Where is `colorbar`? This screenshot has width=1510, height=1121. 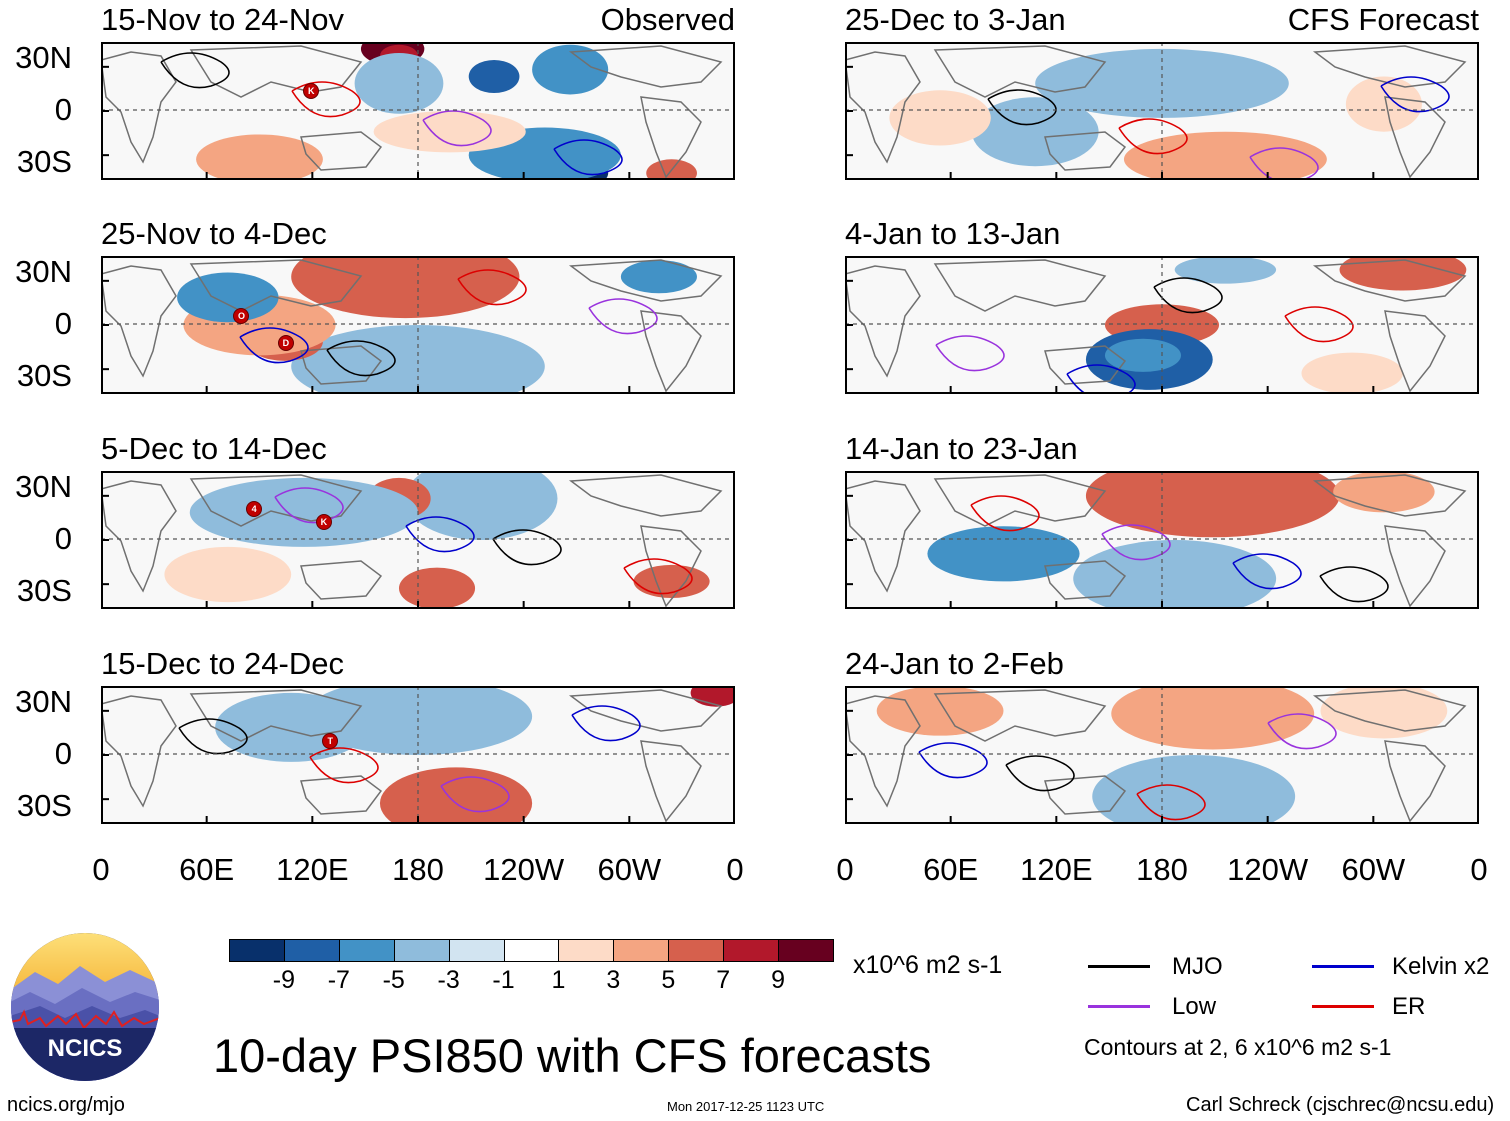 colorbar is located at coordinates (531, 950).